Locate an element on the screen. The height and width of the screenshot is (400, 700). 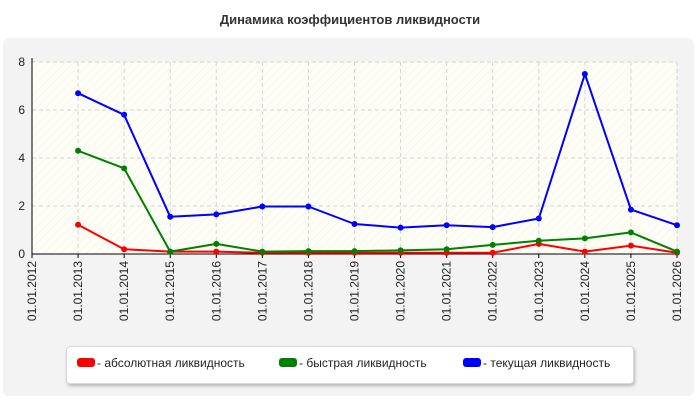
y-tick-label: 4 is located at coordinates (21, 158).